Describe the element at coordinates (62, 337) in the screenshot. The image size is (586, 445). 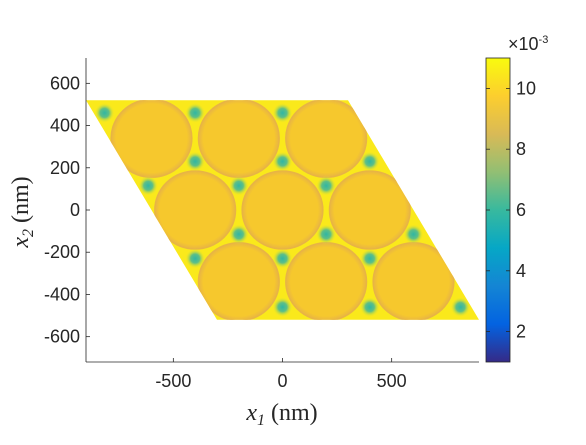
I see `y-tick-label: -600` at that location.